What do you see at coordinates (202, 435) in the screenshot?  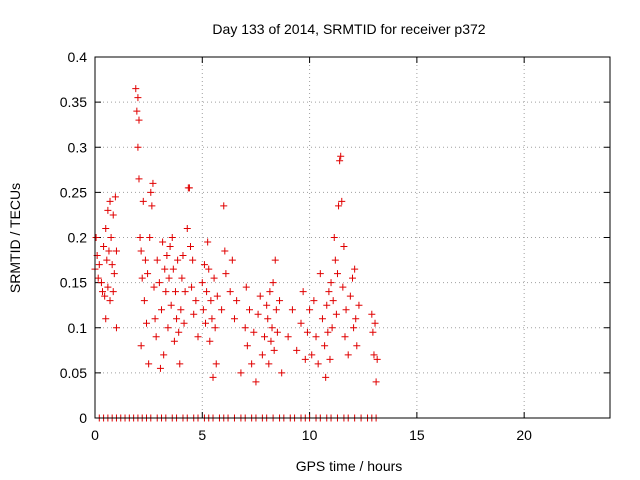 I see `x-tick-label: 5` at bounding box center [202, 435].